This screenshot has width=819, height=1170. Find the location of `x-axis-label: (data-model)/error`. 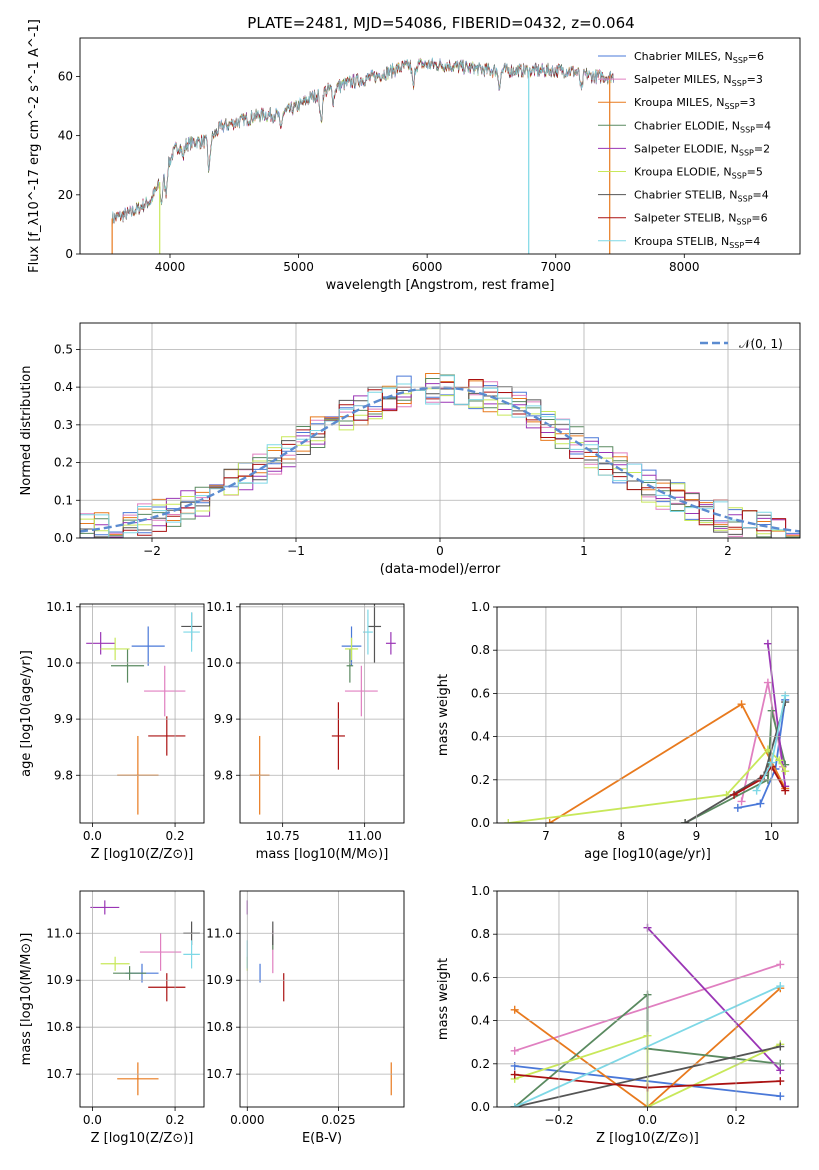

x-axis-label: (data-model)/error is located at coordinates (440, 569).